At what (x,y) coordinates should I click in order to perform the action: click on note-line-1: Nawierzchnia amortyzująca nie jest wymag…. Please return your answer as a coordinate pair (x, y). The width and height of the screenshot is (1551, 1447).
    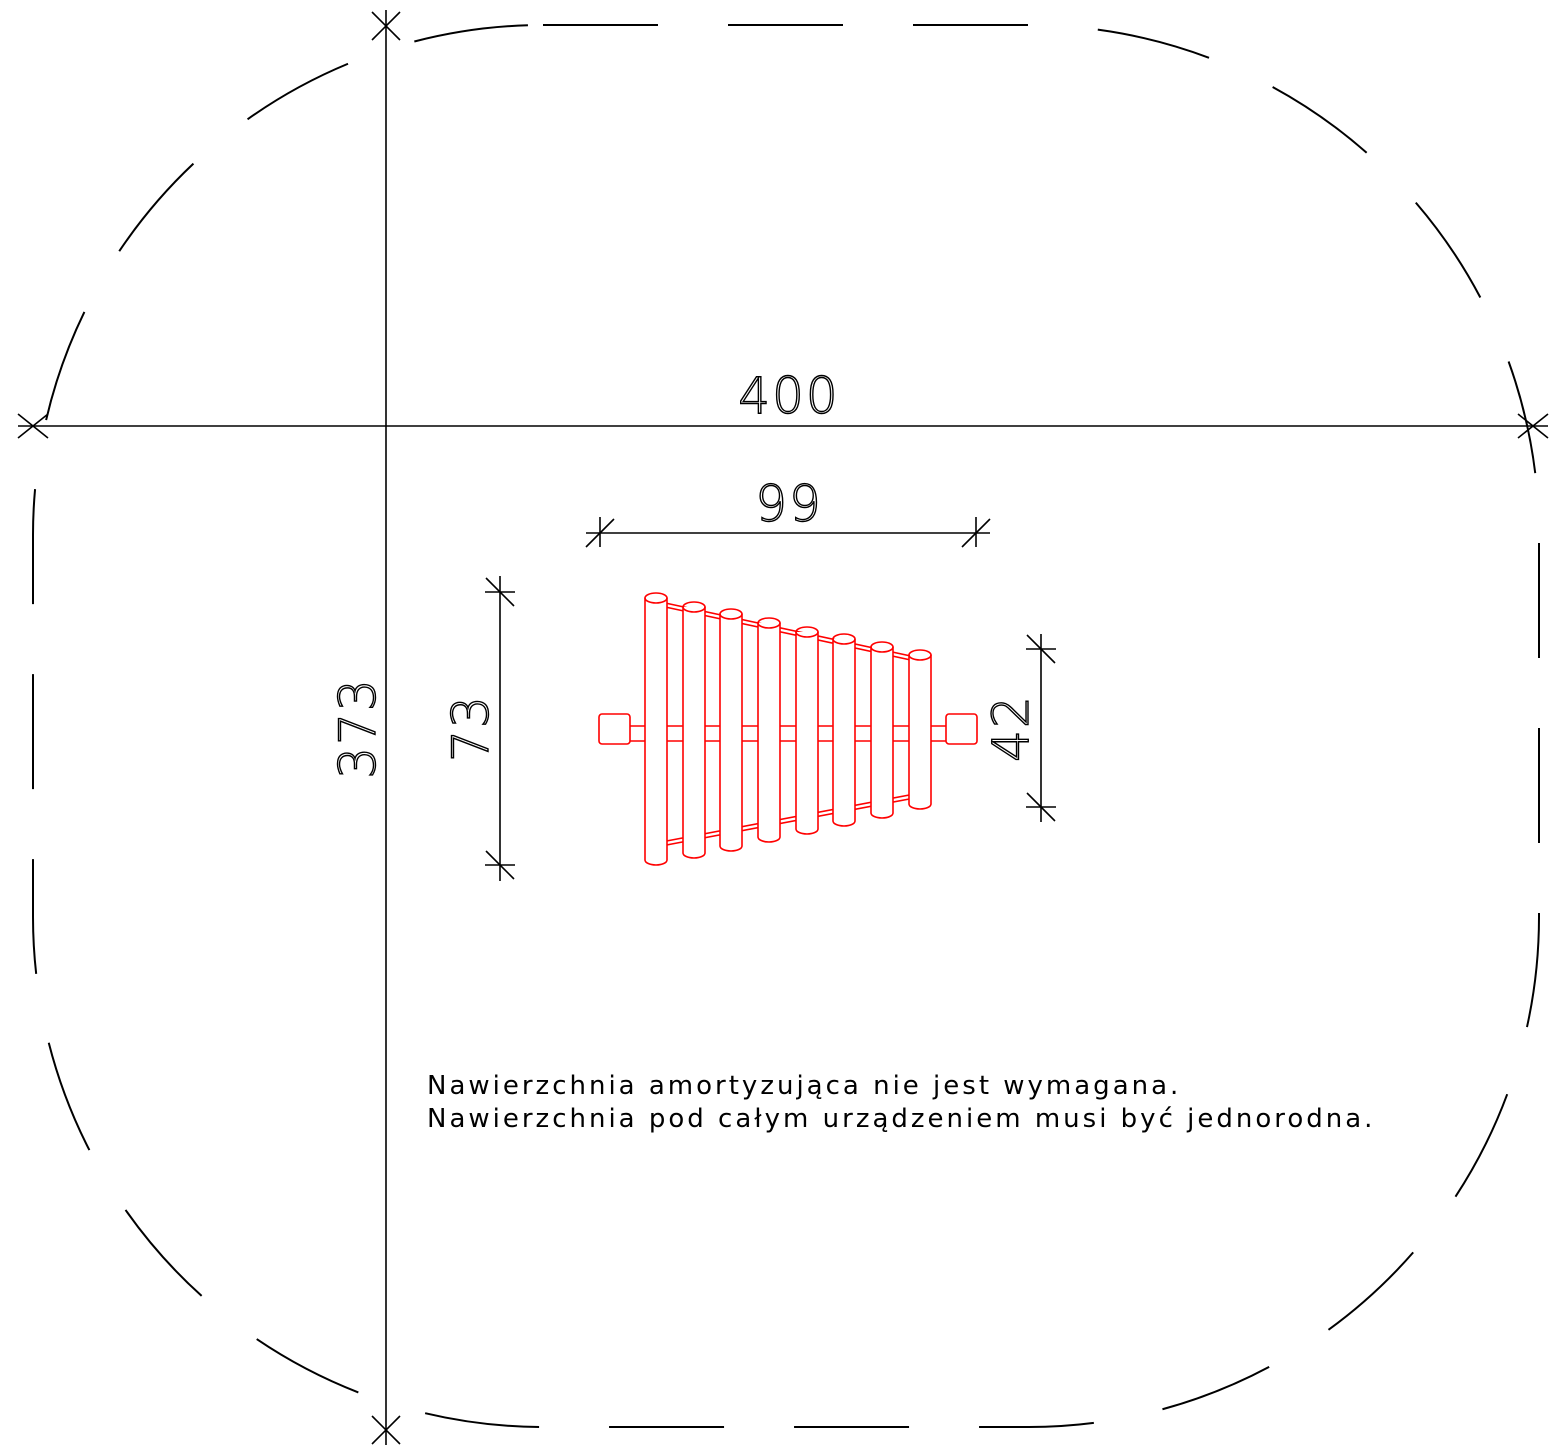
    Looking at the image, I should click on (804, 1086).